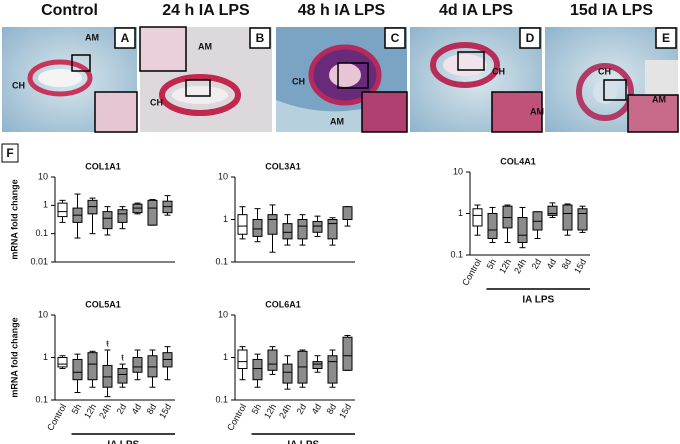  I want to click on x-tick-label: 4d, so click(552, 264).